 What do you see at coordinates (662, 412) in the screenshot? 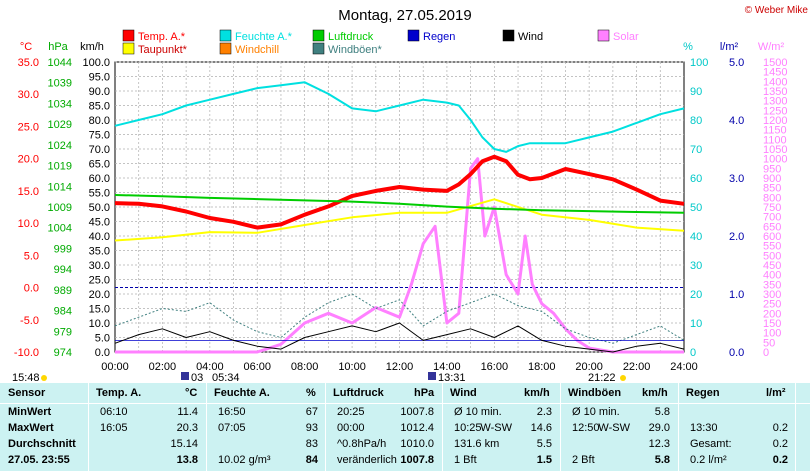
I see `table-cell: 5.8` at bounding box center [662, 412].